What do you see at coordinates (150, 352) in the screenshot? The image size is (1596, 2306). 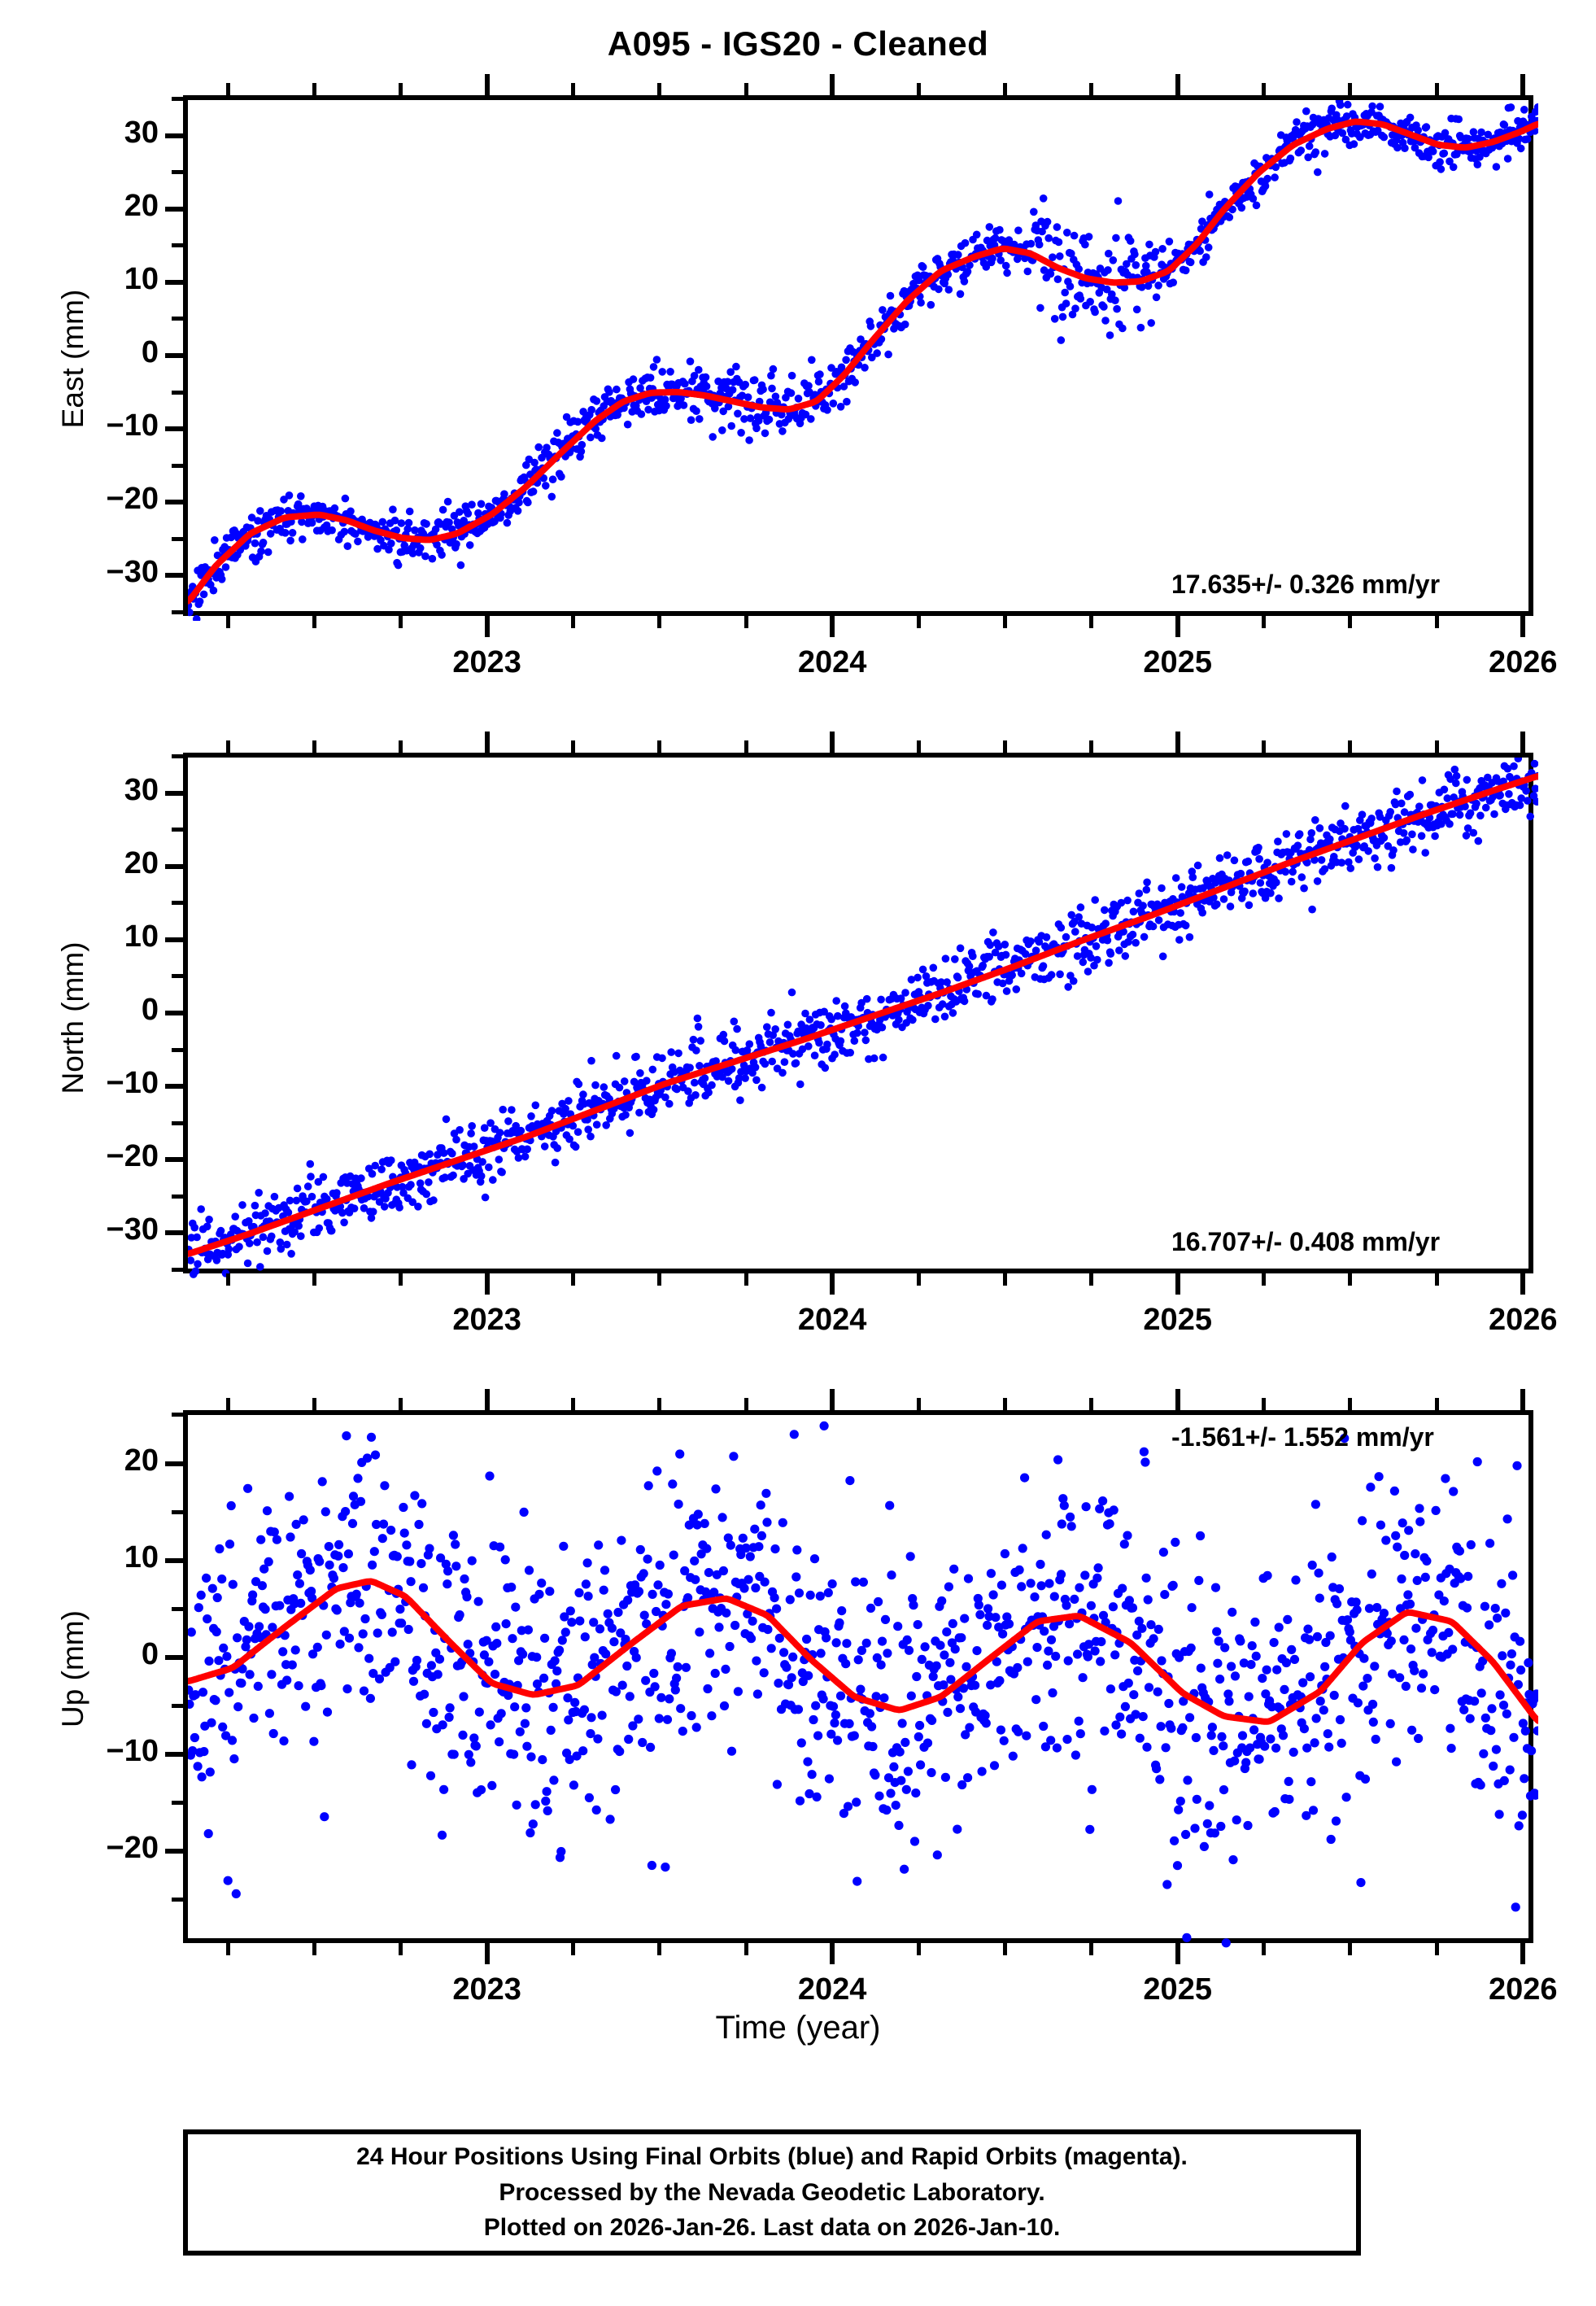 I see `y-tick-label: 0` at bounding box center [150, 352].